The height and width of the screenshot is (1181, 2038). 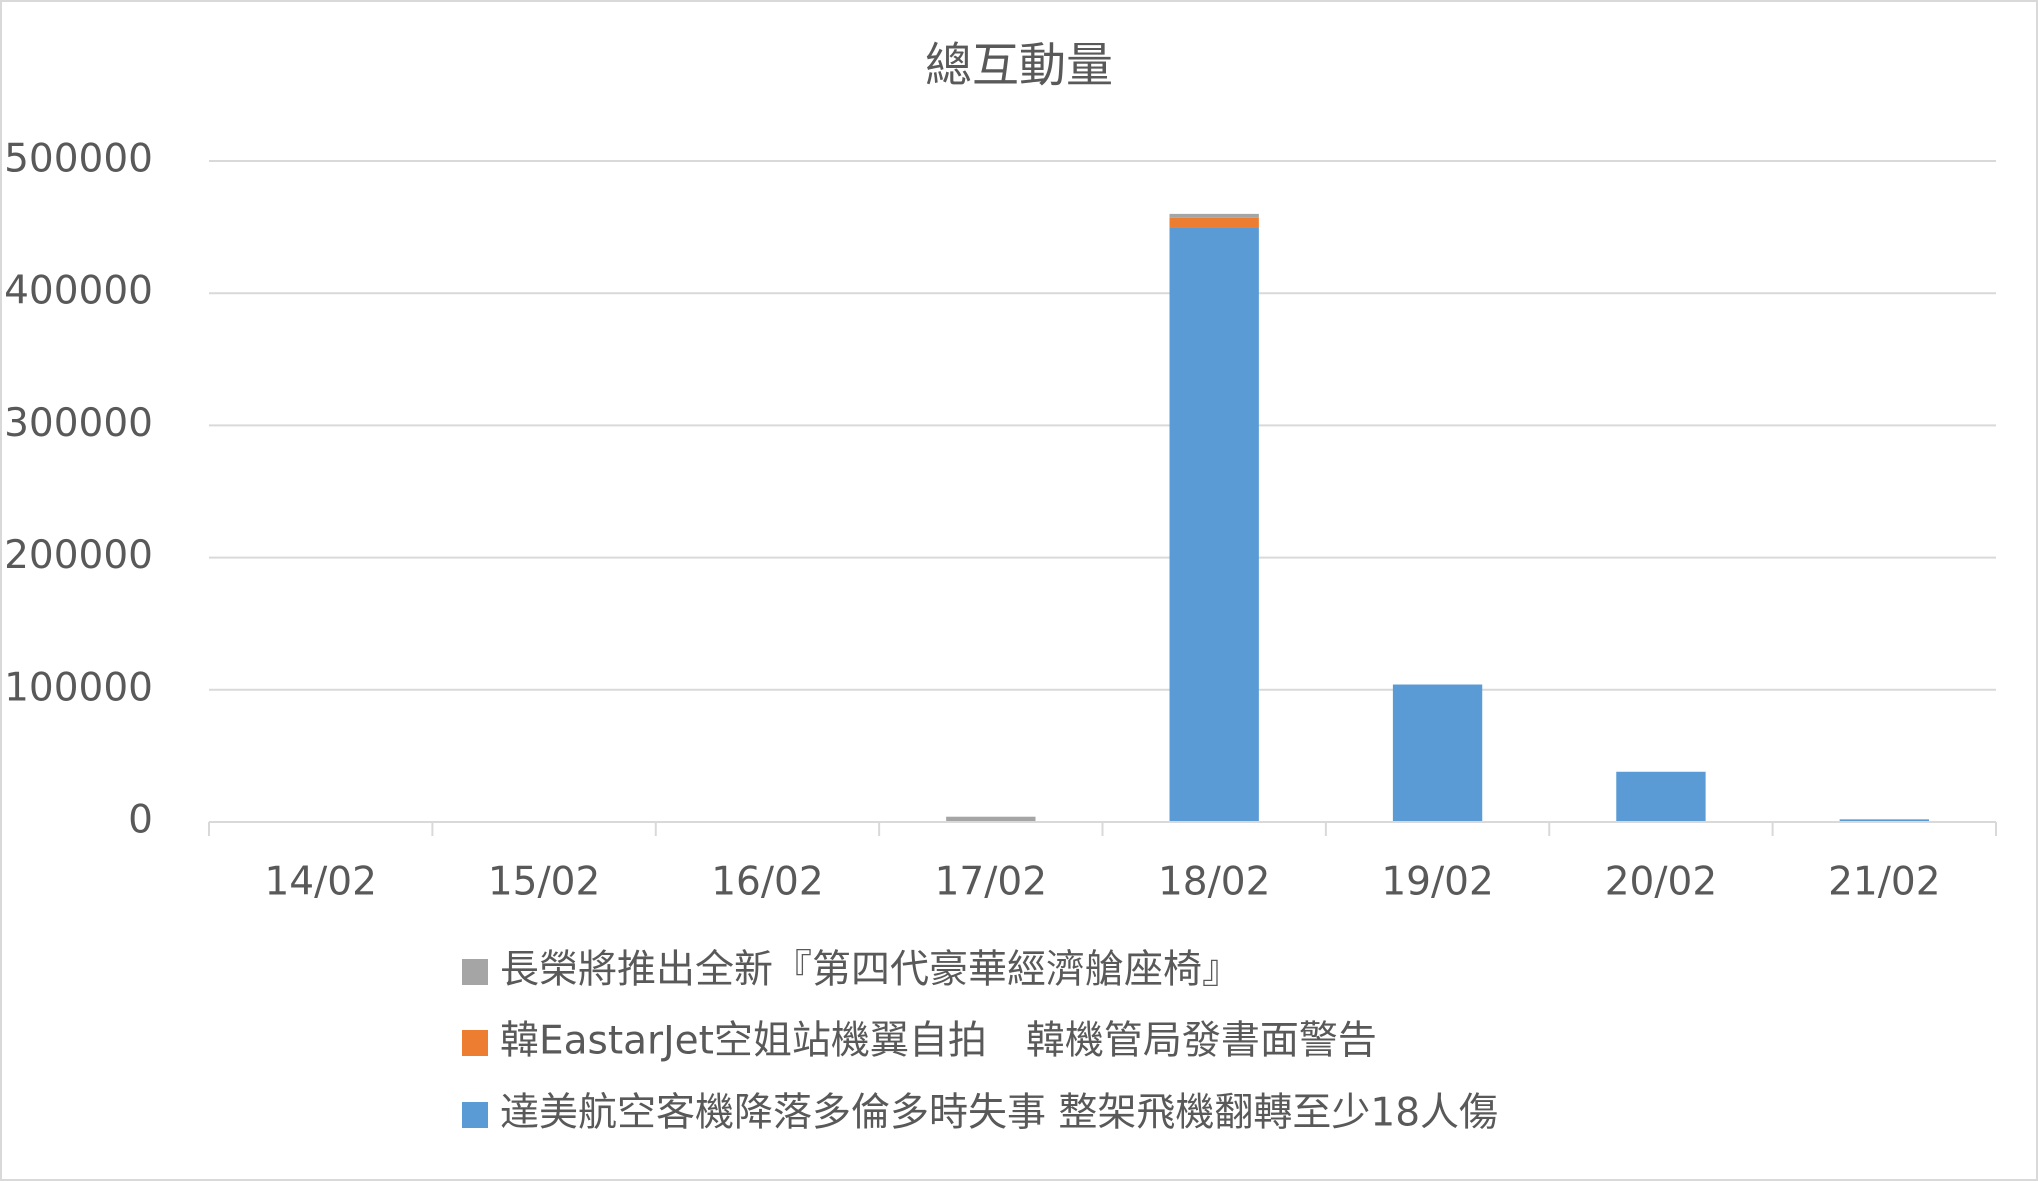 What do you see at coordinates (78, 687) in the screenshot?
I see `y-tick-label: 100000` at bounding box center [78, 687].